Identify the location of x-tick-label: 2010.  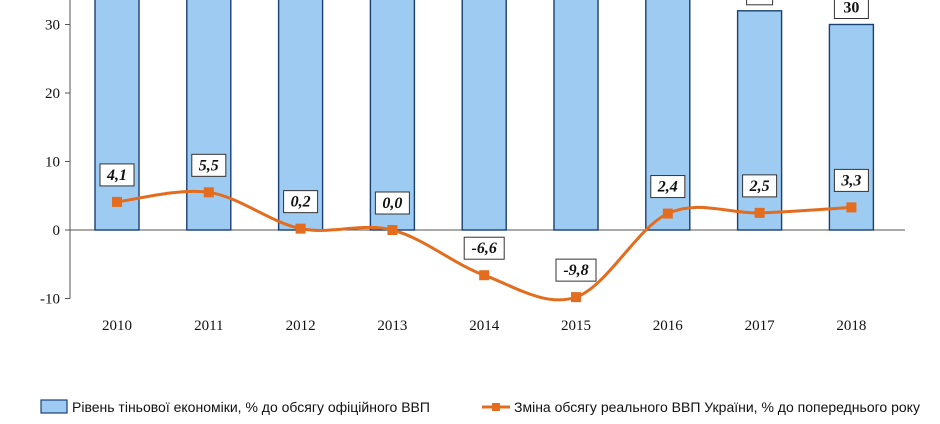
(117, 326).